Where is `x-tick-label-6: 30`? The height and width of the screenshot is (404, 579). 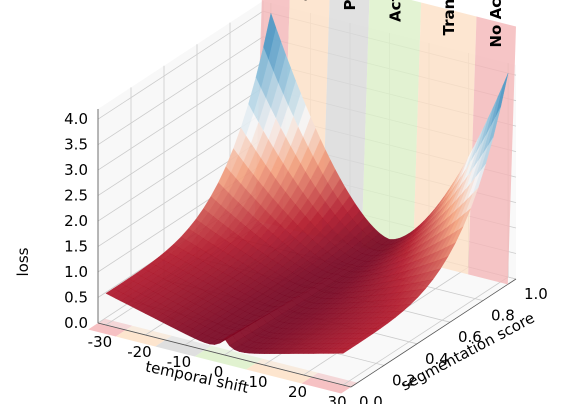 x-tick-label-6: 30 is located at coordinates (337, 398).